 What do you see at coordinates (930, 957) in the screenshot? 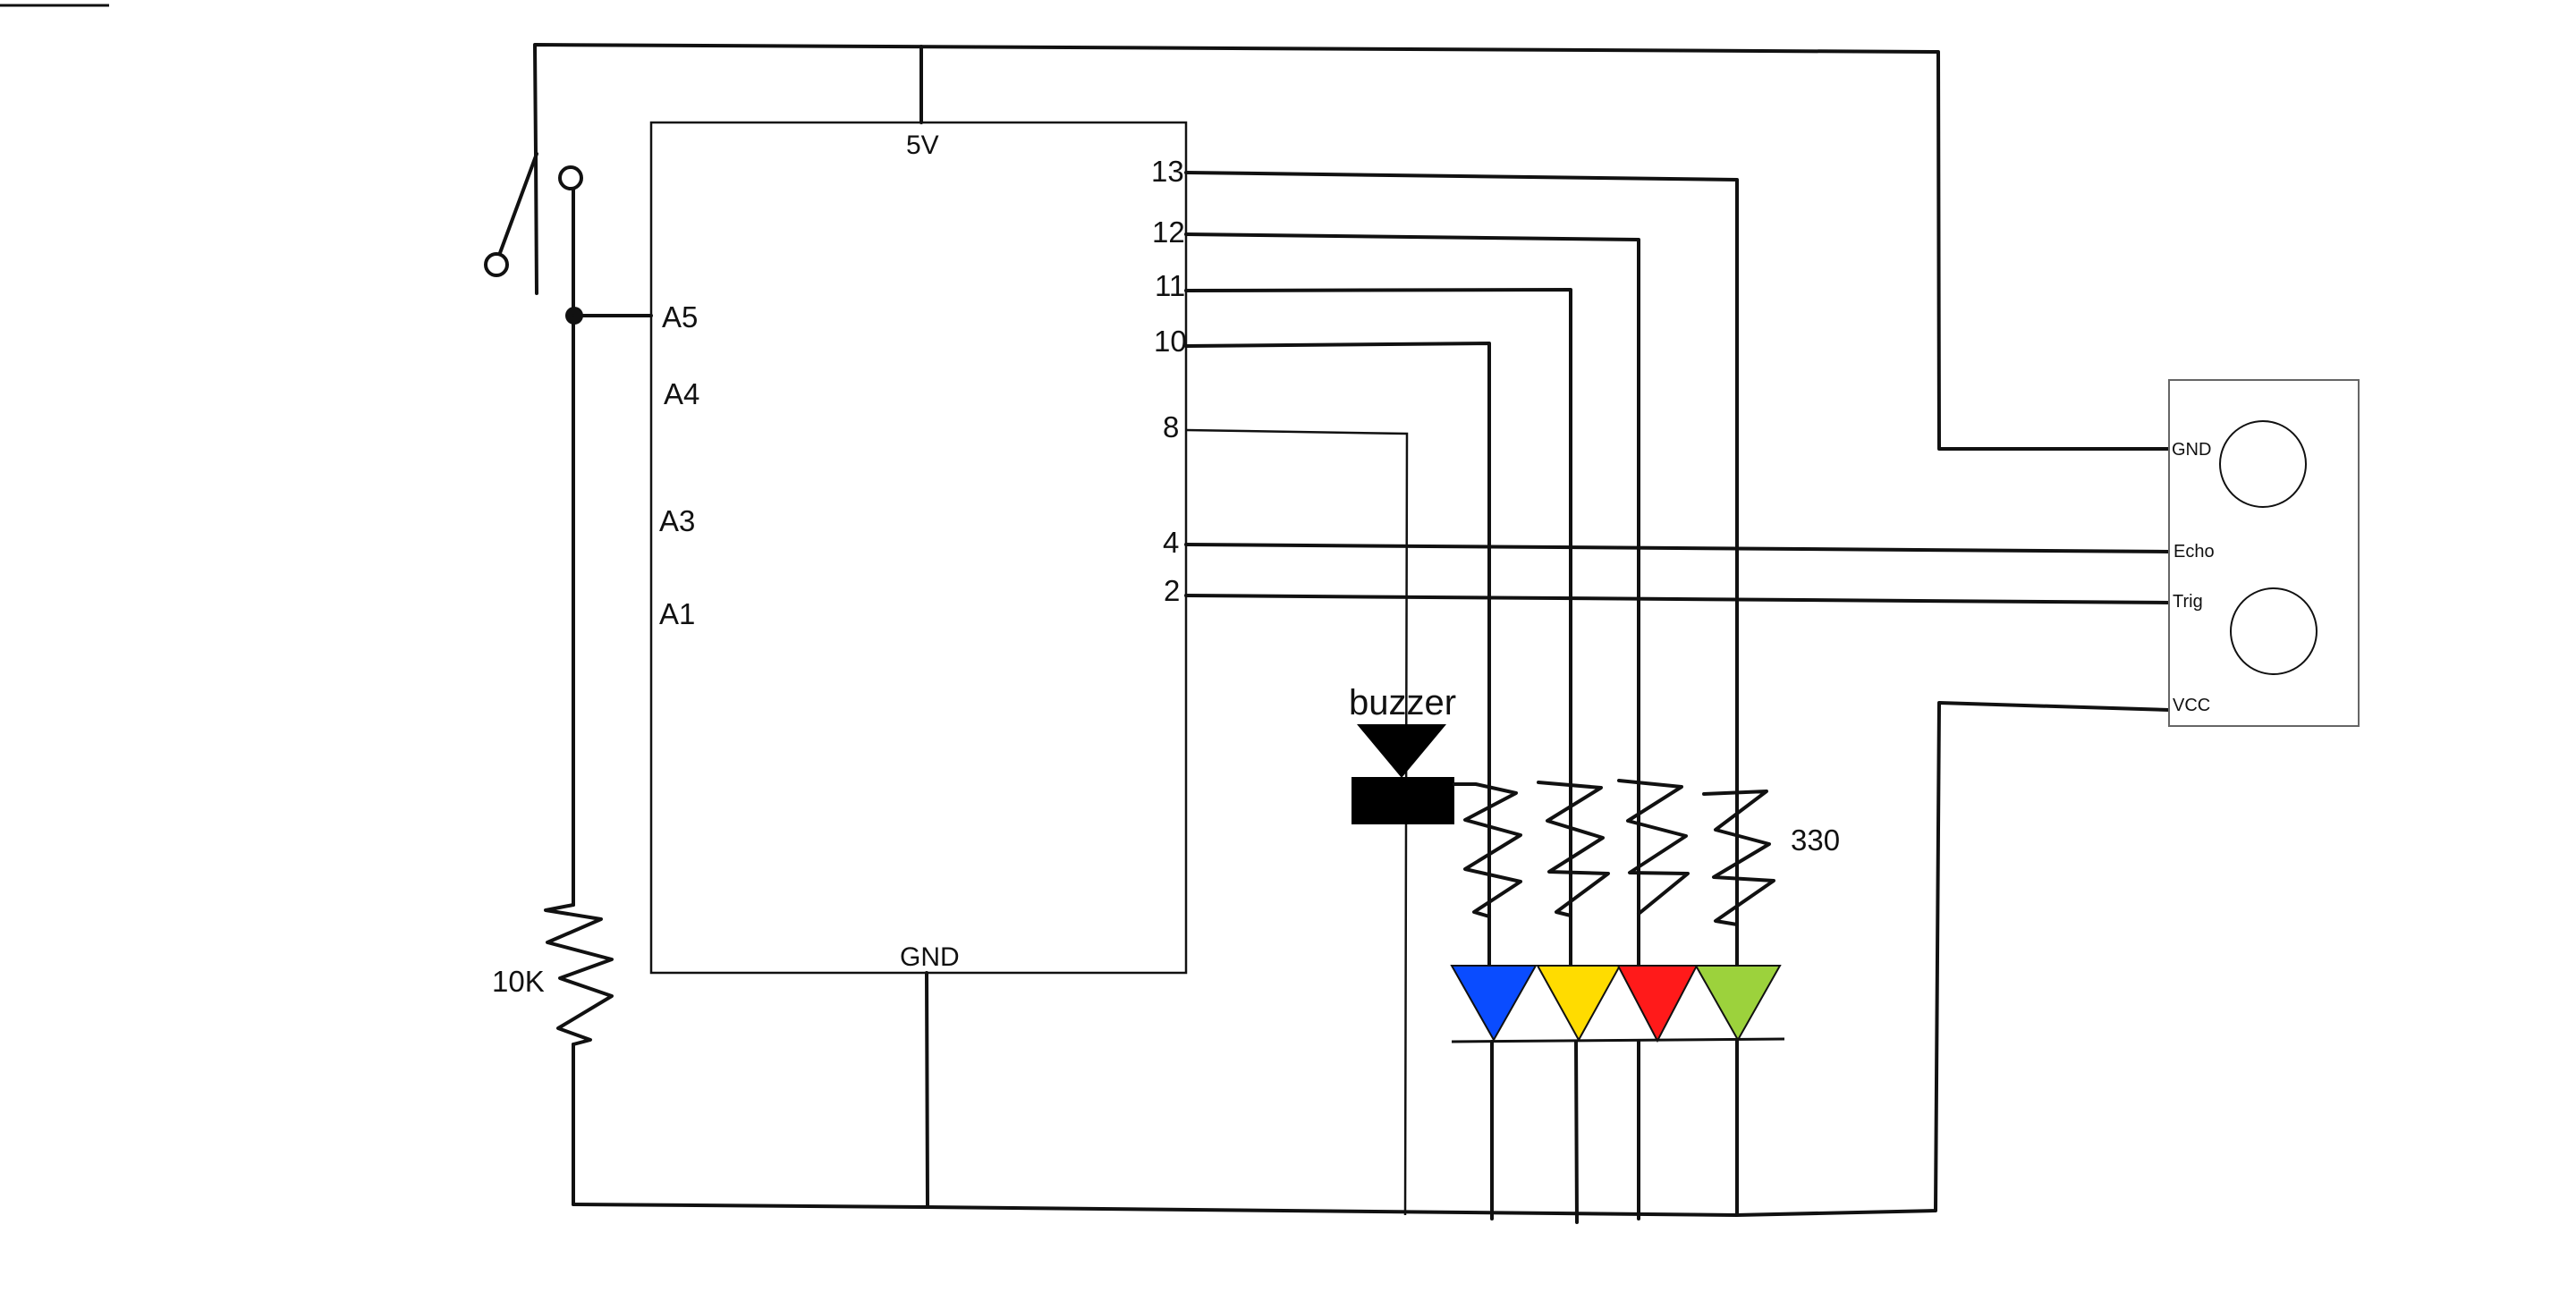
I see `pin-gnd-label: GND` at bounding box center [930, 957].